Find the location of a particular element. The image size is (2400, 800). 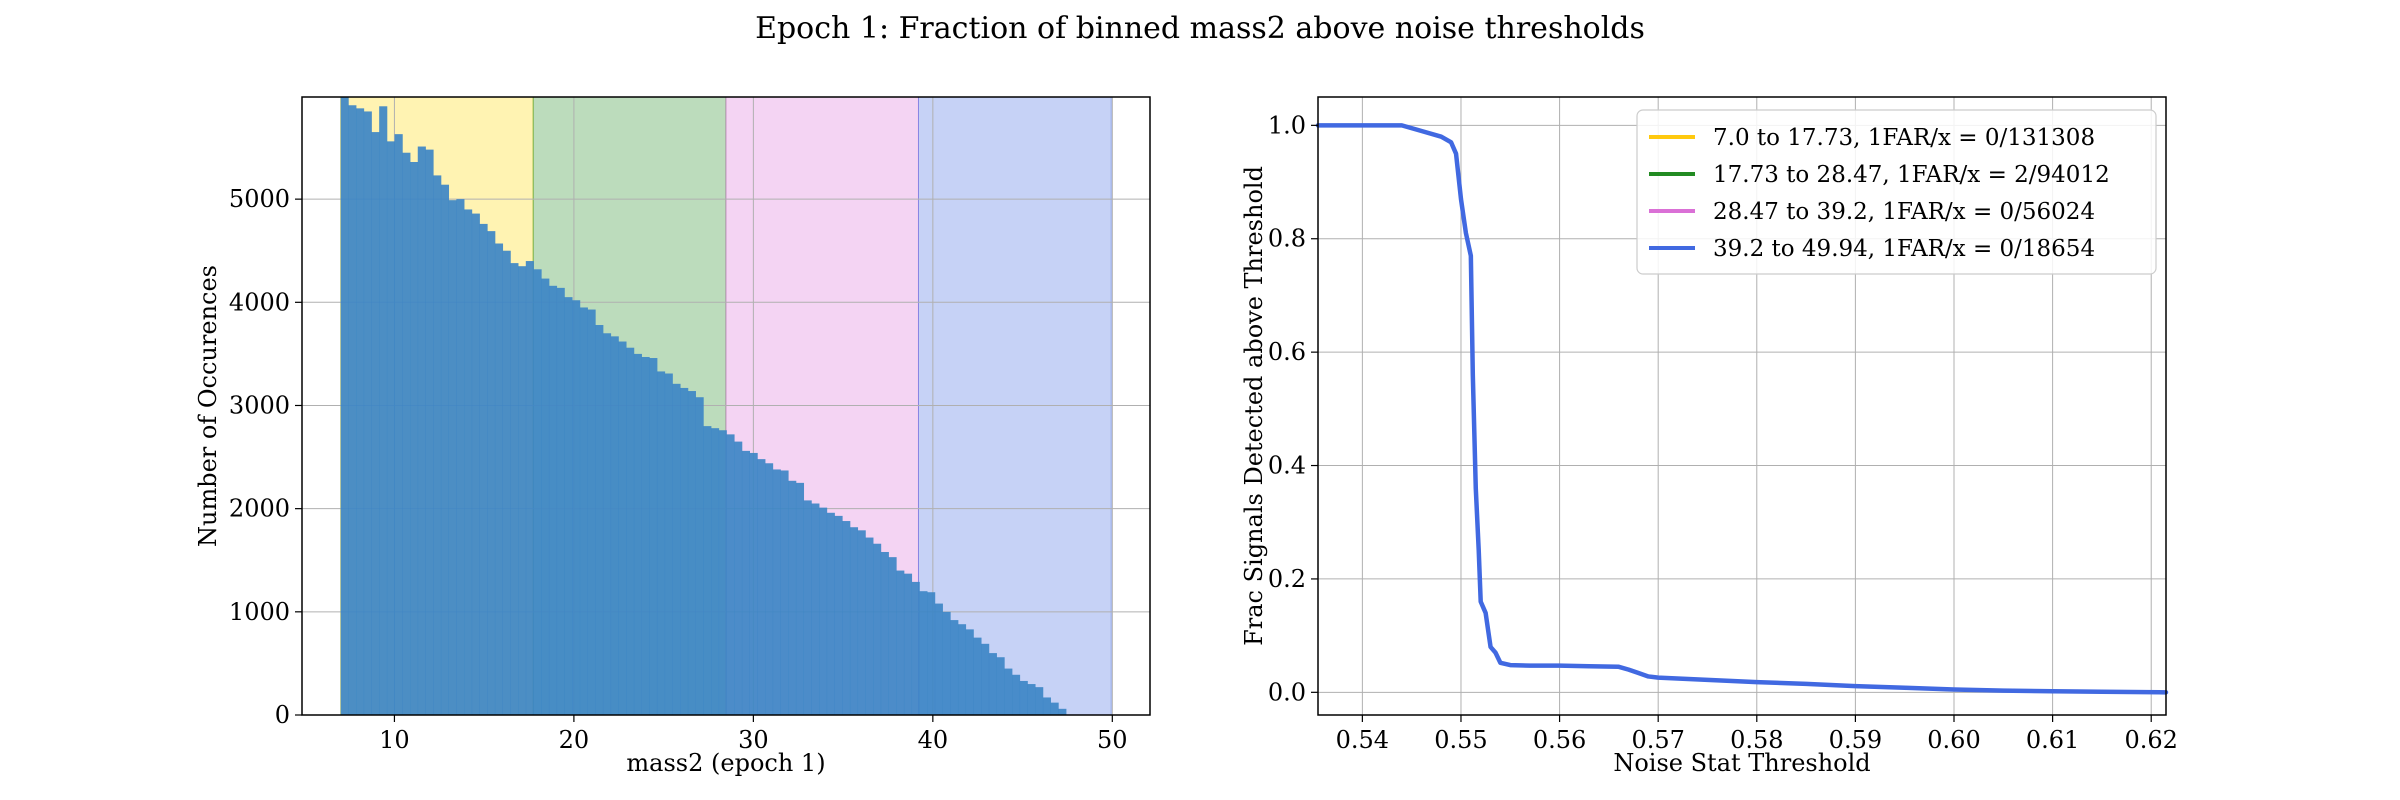

legend-label: 39.2 to 49.94, 1FAR/x = 0/18654 is located at coordinates (1904, 249).